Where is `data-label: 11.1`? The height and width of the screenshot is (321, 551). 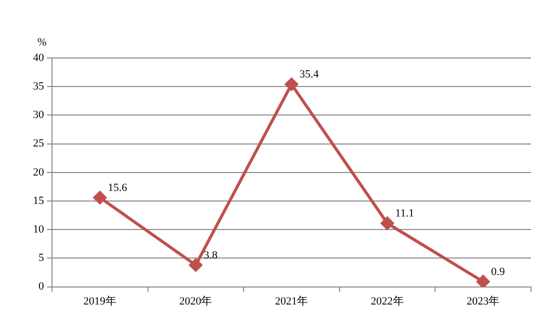 data-label: 11.1 is located at coordinates (404, 214).